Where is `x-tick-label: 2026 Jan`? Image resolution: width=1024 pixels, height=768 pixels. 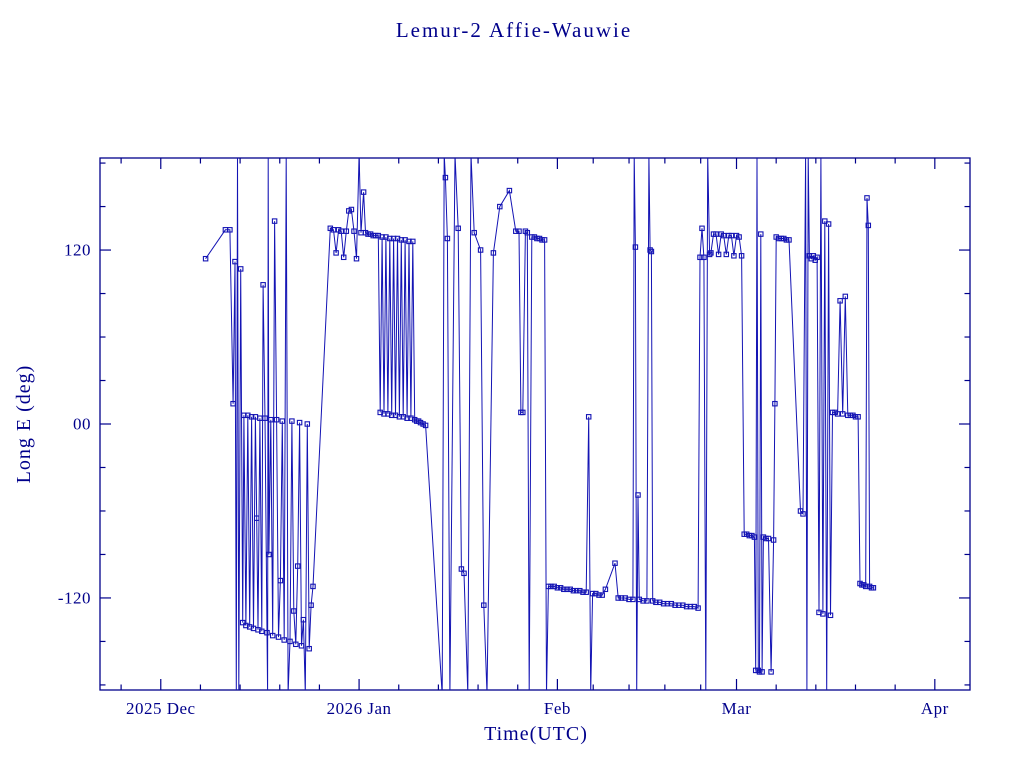
x-tick-label: 2026 Jan is located at coordinates (359, 708).